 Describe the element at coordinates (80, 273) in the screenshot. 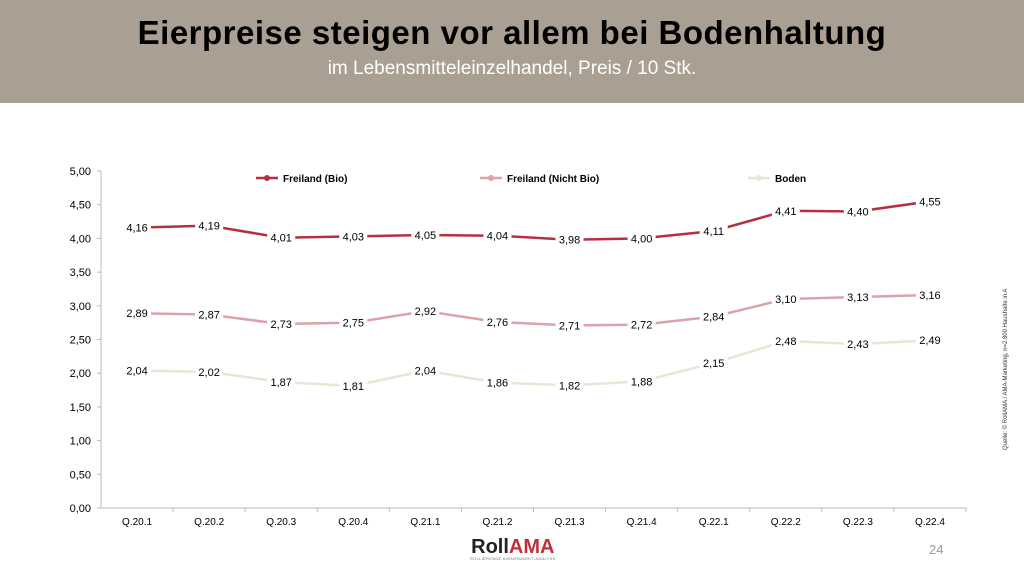

I see `y-tick-label: 3,50` at that location.